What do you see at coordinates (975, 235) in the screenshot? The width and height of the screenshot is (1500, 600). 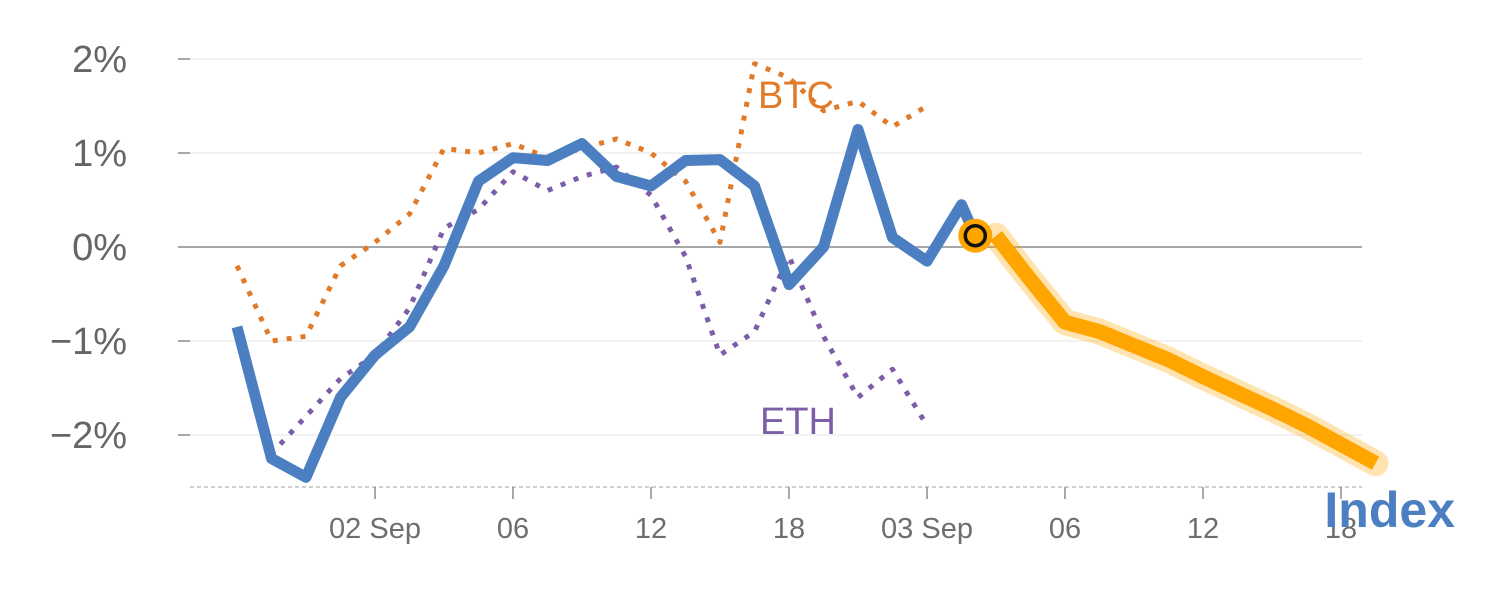 I see `current-point-marker` at bounding box center [975, 235].